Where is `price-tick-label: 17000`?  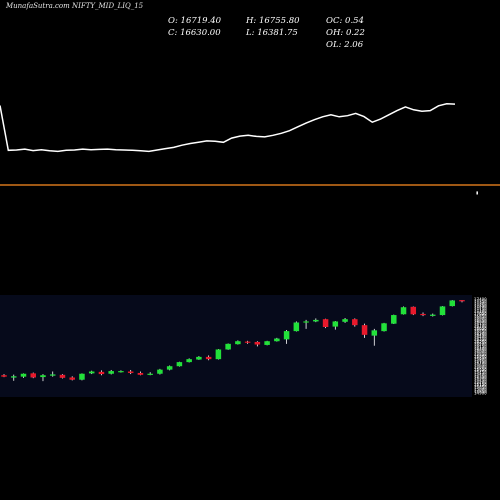 price-tick-label: 17000 is located at coordinates (480, 314).